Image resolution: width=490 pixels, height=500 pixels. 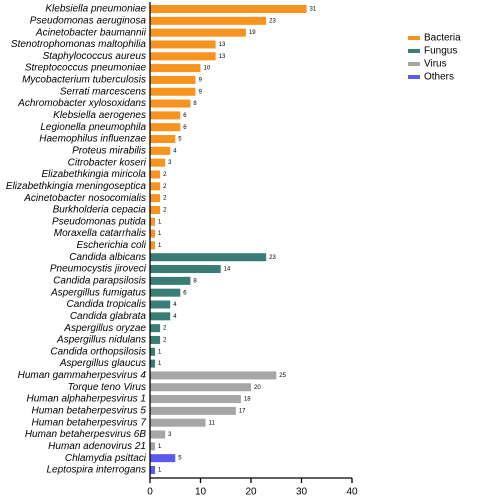 What do you see at coordinates (94, 174) in the screenshot?
I see `category-label: Elizabethkingia miricola` at bounding box center [94, 174].